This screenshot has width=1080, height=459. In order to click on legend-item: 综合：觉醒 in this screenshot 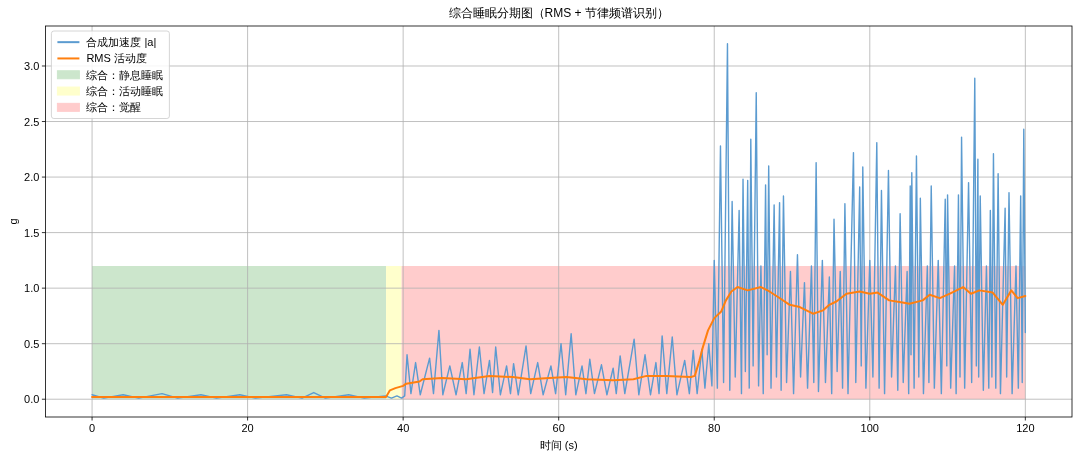, I will do `click(99, 107)`.